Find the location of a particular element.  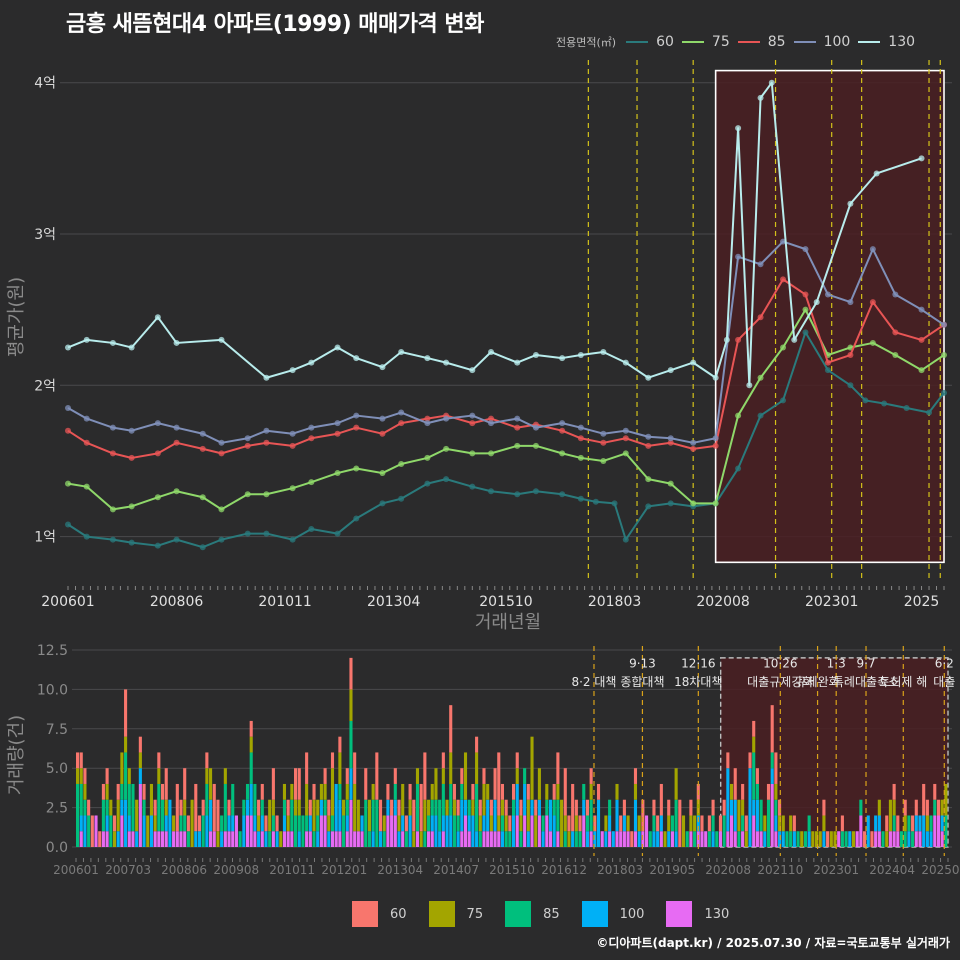

volume-x-tick-label: 202110 is located at coordinates (780, 870).